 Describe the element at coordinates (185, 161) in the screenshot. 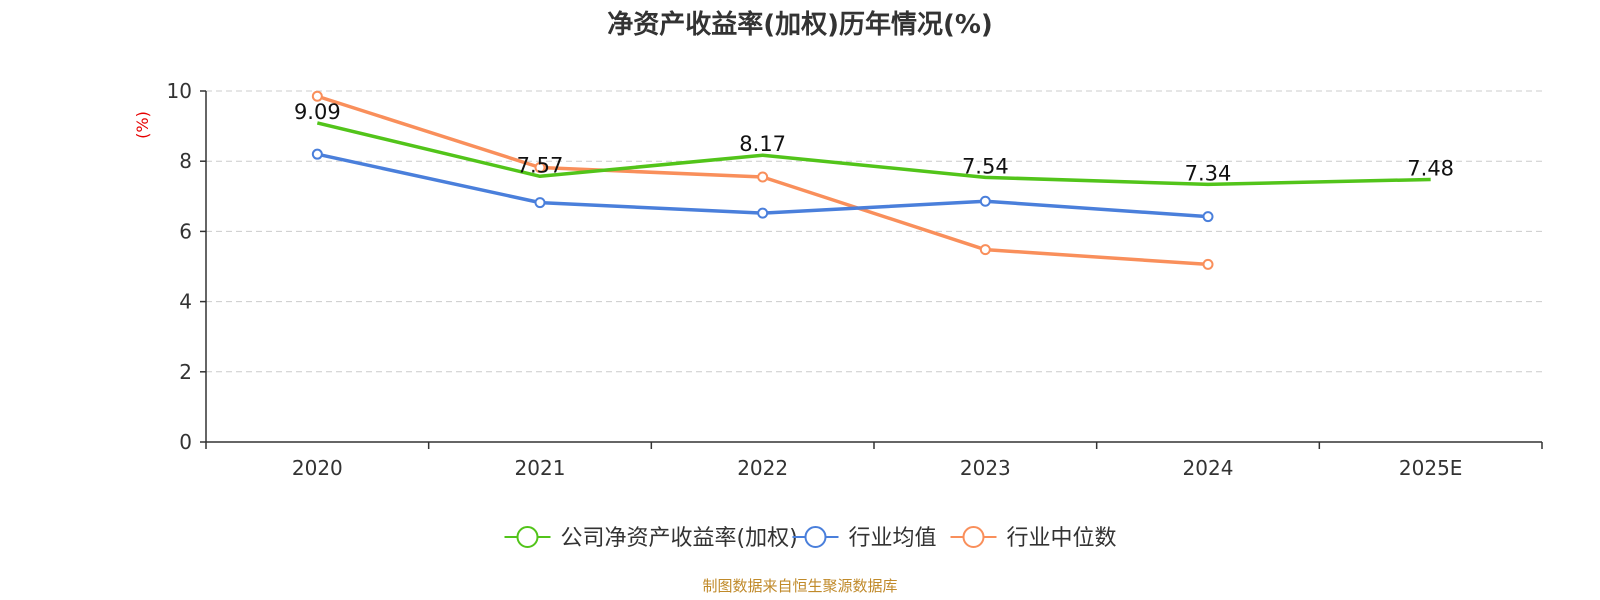

I see `y-tick-label-8: 8` at that location.